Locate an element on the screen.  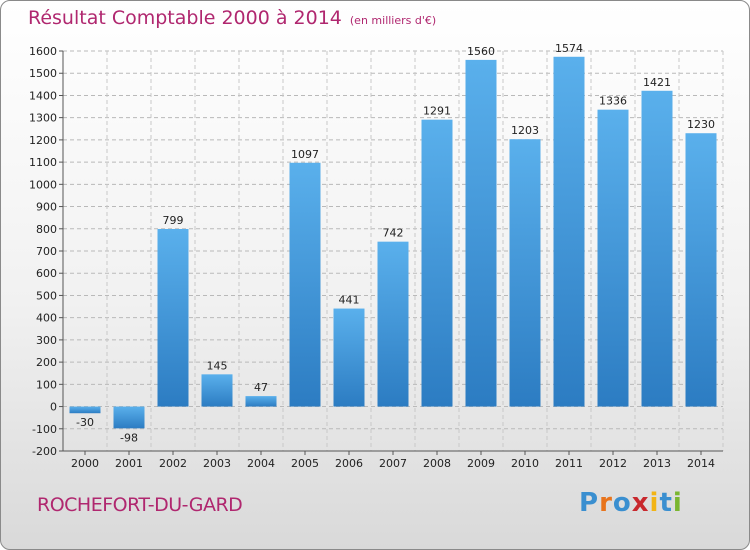
y-tick-label: 600 is located at coordinates (46, 273).